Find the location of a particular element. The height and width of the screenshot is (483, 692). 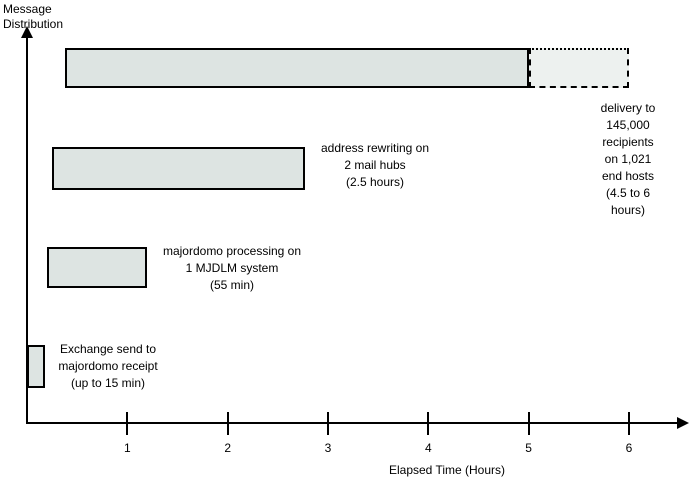

x-axis-tick-label-3: 3 is located at coordinates (328, 448).